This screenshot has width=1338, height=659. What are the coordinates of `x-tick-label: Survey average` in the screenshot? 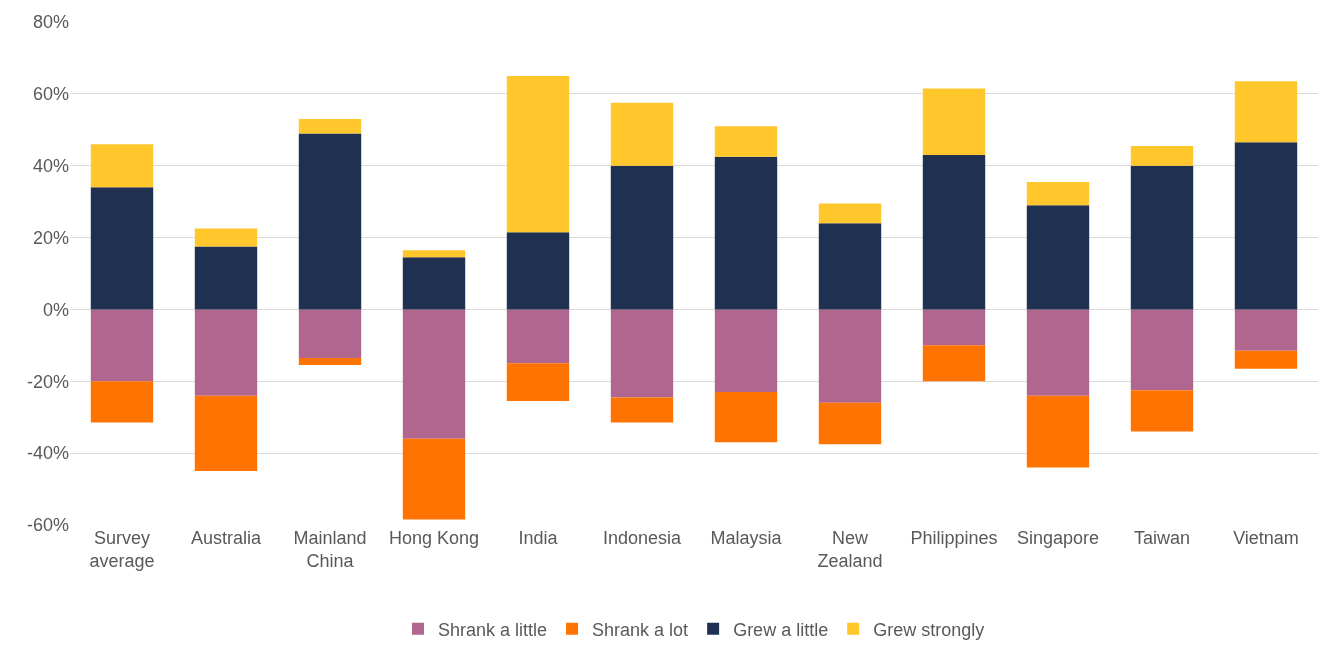 It's located at (122, 550).